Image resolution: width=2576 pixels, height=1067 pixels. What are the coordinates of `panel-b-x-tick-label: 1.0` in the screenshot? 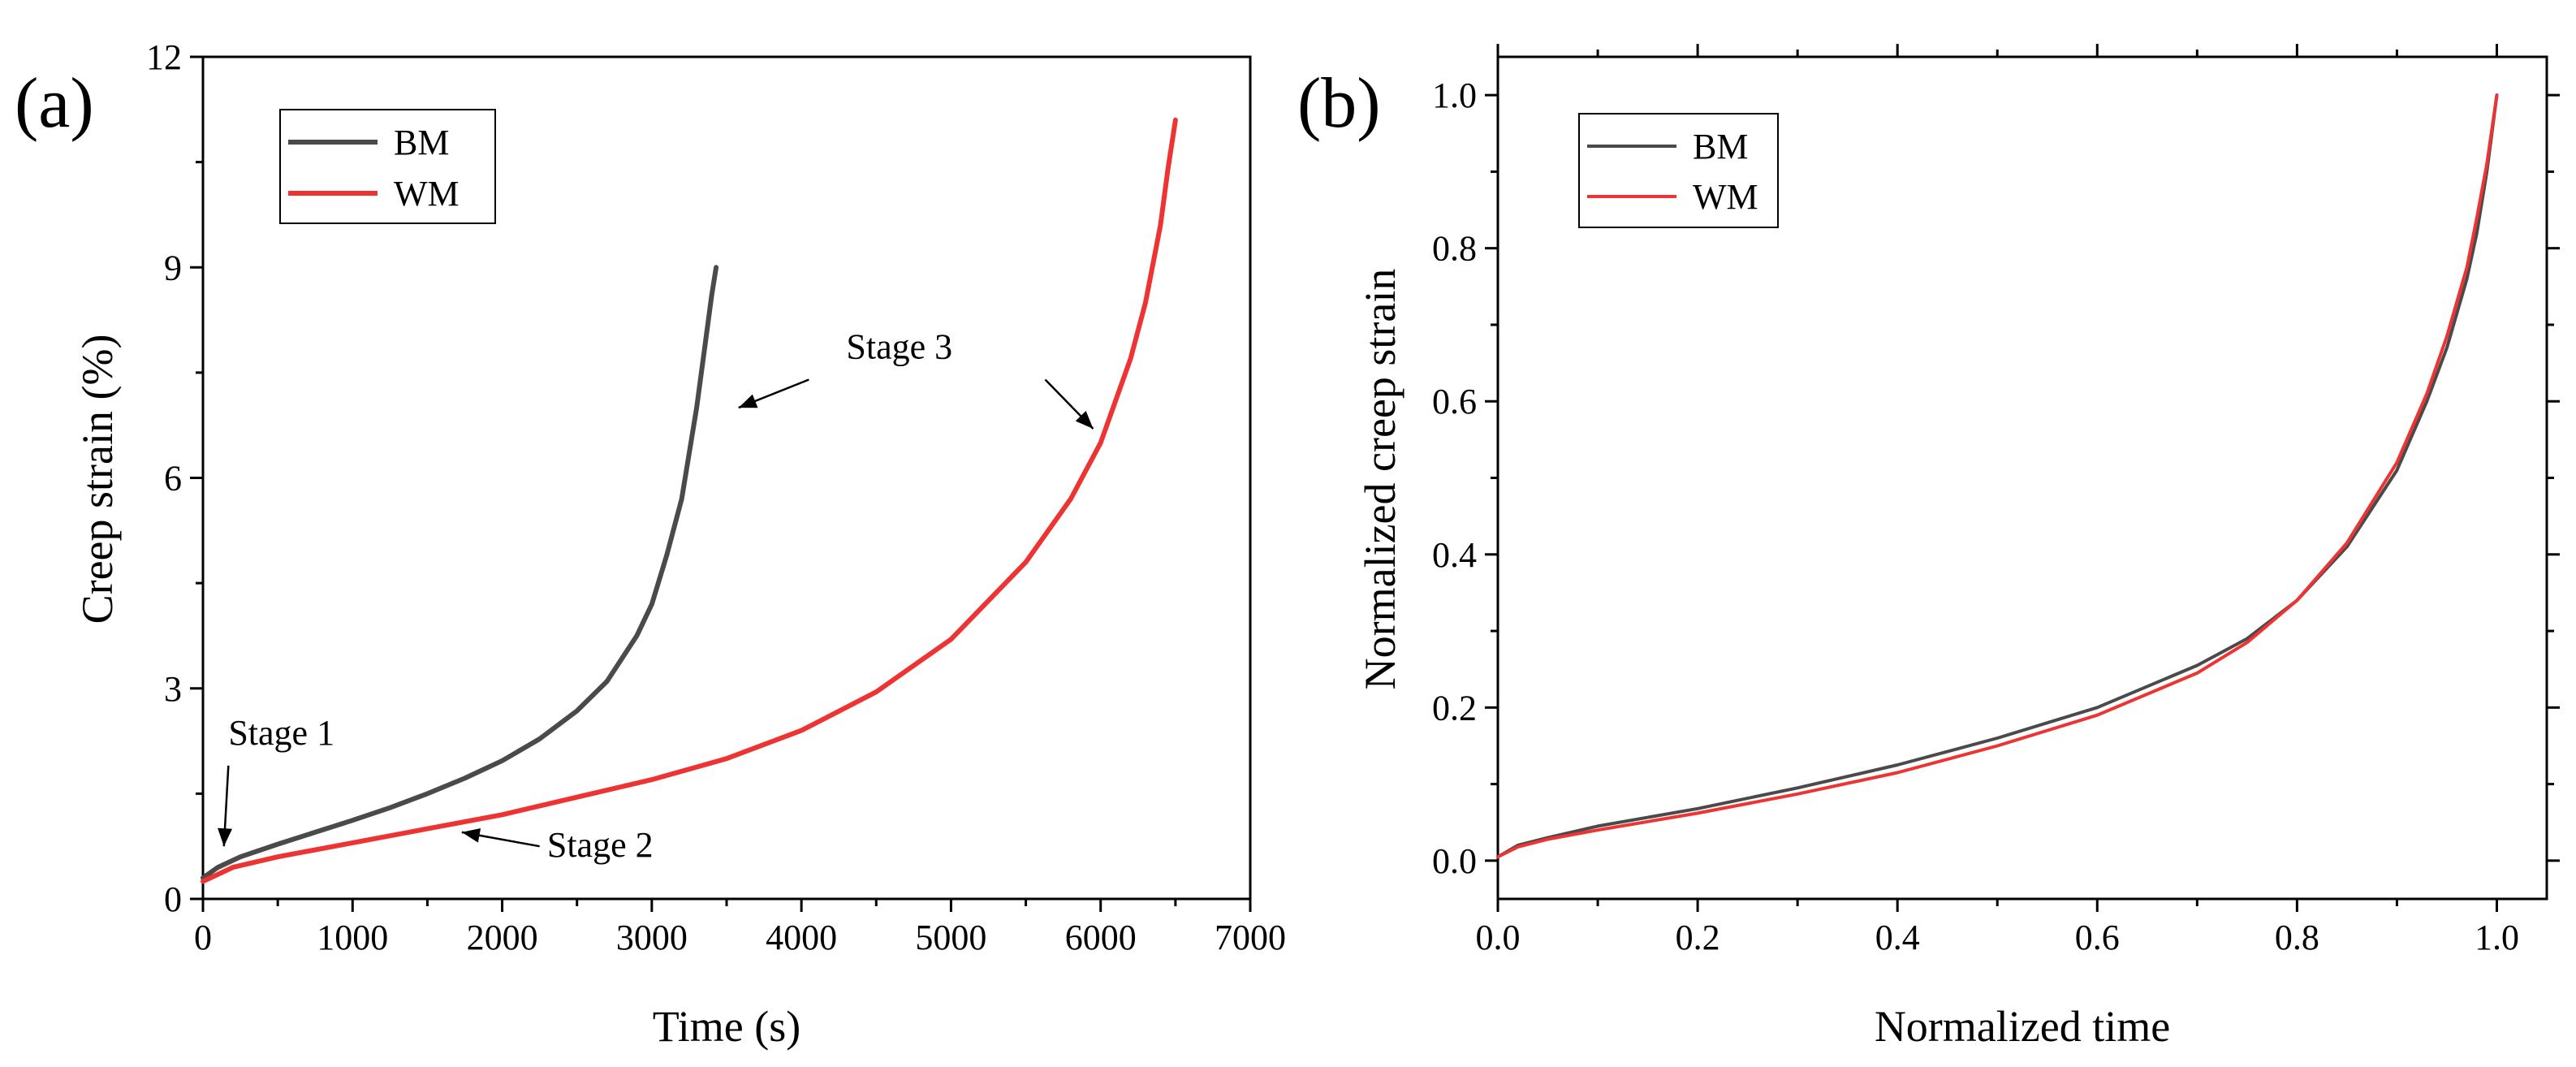 It's located at (2497, 937).